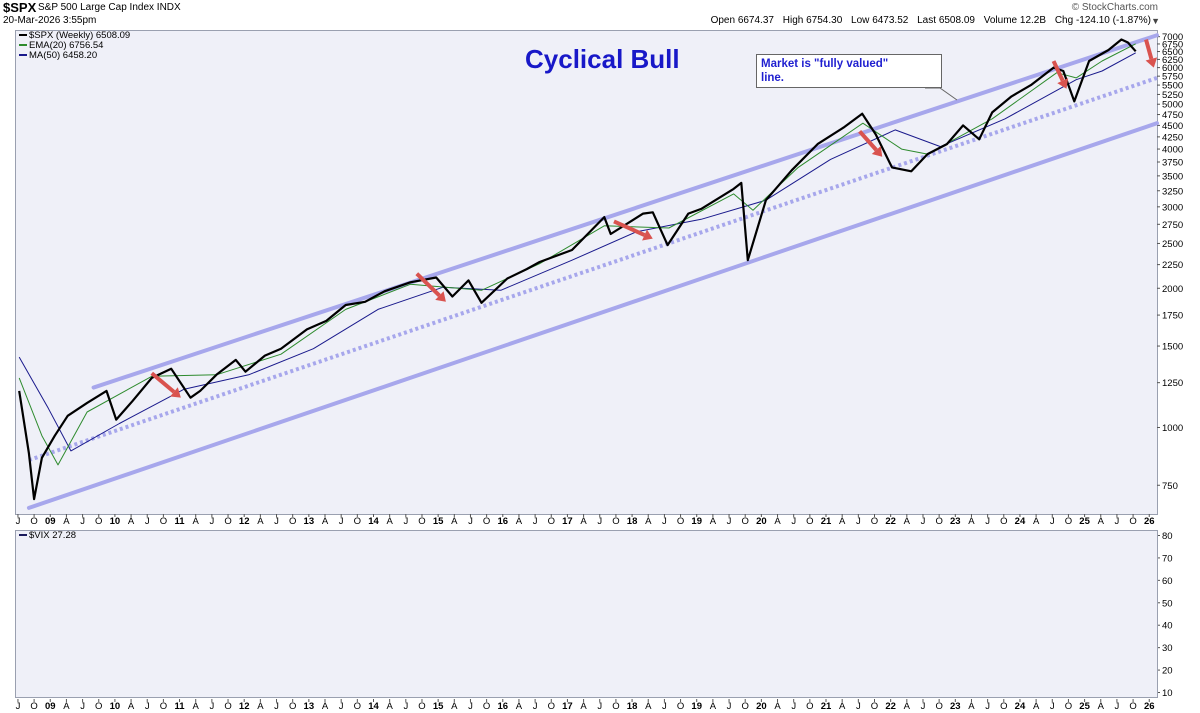 Image resolution: width=1200 pixels, height=713 pixels. I want to click on vix-x-tick-label: 26, so click(1149, 706).